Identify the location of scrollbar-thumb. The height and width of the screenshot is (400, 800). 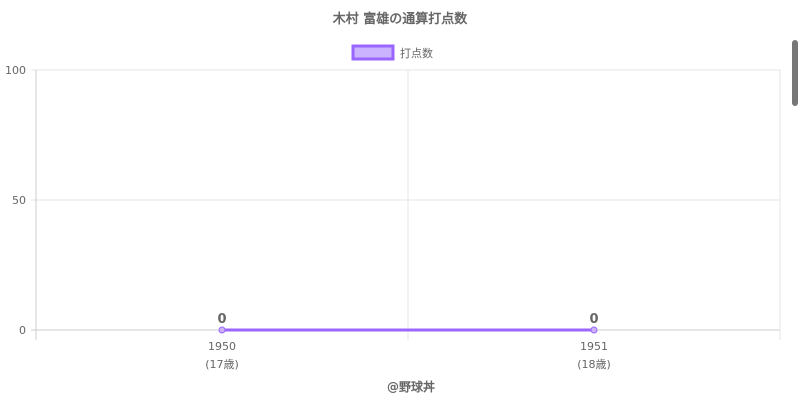
(795, 73).